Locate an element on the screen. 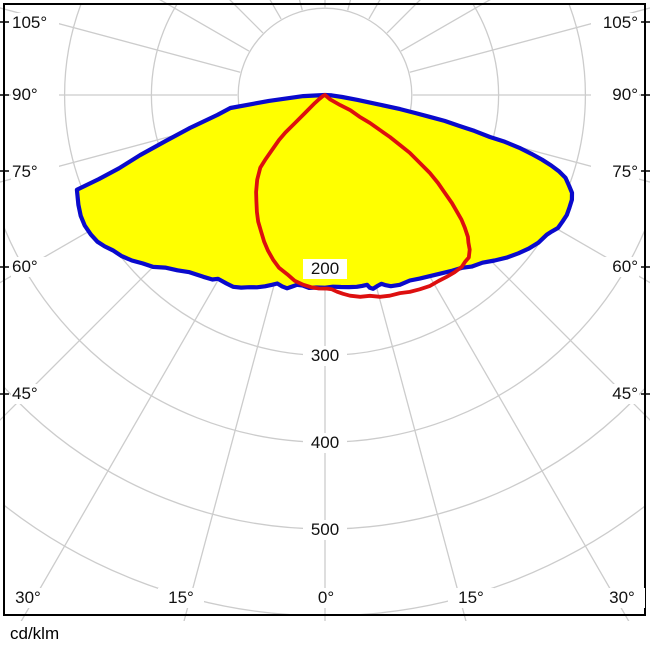  angle-label-right-90: 90° is located at coordinates (615, 95).